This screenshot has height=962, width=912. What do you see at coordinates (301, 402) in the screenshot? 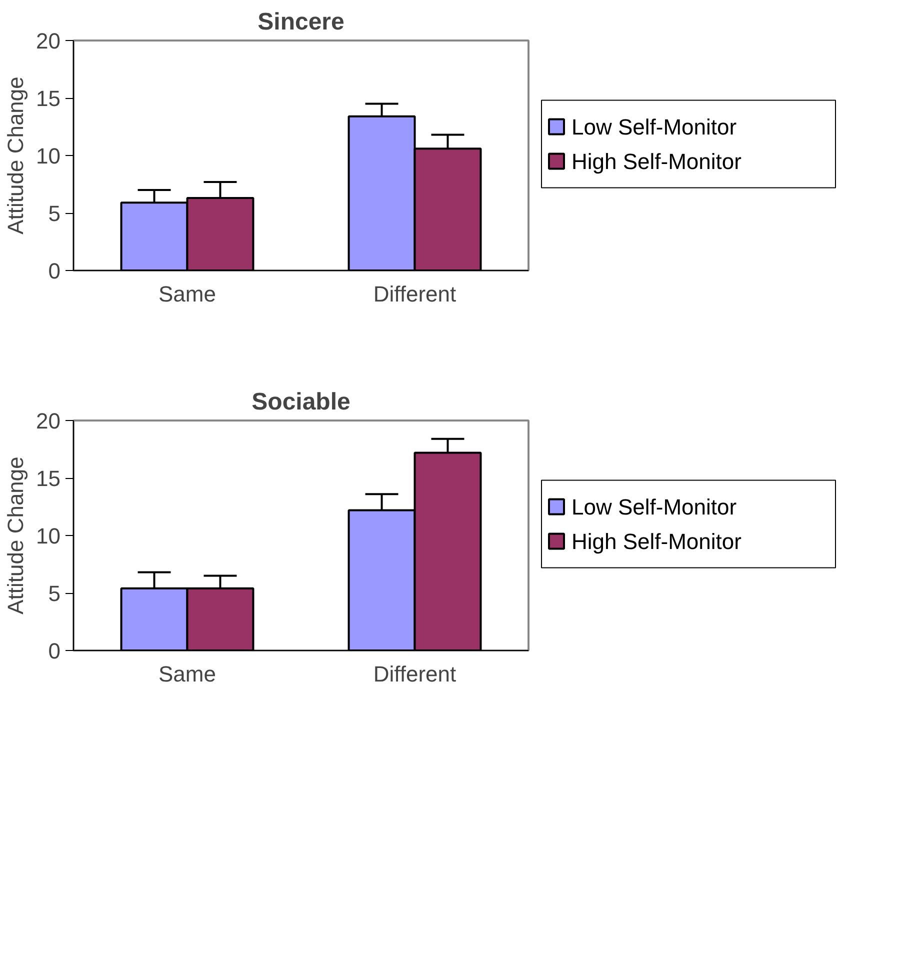
I see `chart-title: Sociable` at bounding box center [301, 402].